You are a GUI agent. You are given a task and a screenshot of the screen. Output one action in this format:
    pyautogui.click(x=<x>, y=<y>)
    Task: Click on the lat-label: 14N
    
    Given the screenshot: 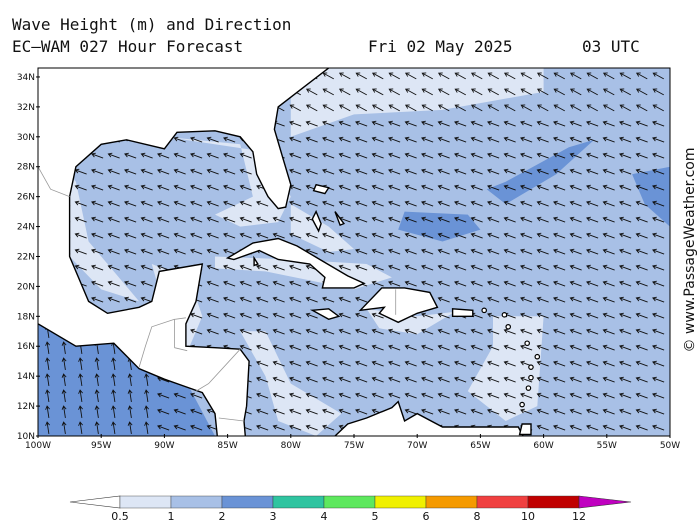 What is the action you would take?
    pyautogui.click(x=26, y=377)
    